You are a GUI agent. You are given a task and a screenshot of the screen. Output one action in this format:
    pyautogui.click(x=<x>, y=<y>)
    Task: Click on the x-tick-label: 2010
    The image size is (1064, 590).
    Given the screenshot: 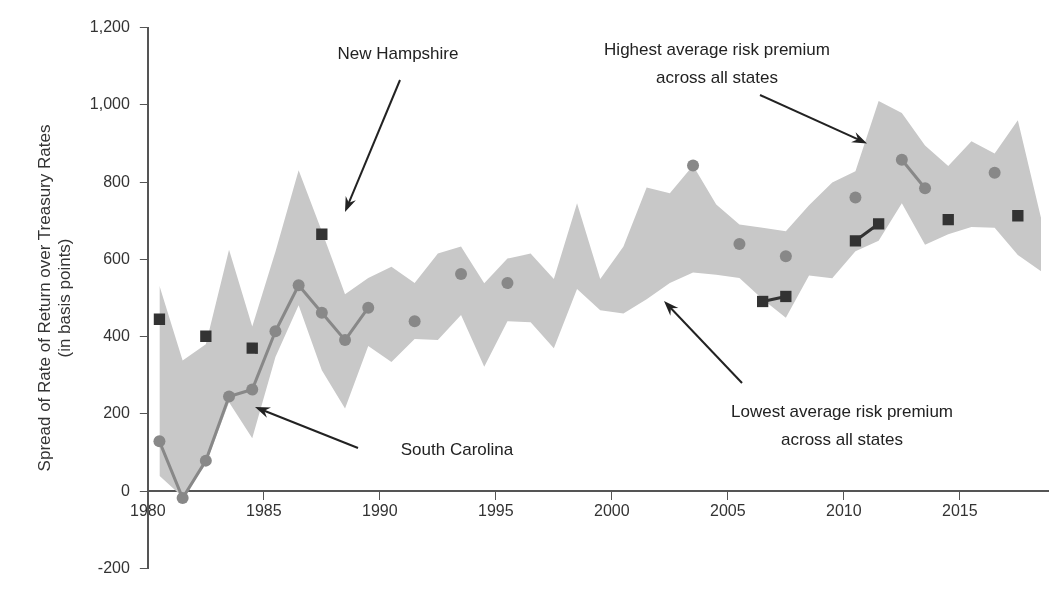 What is the action you would take?
    pyautogui.click(x=844, y=511)
    